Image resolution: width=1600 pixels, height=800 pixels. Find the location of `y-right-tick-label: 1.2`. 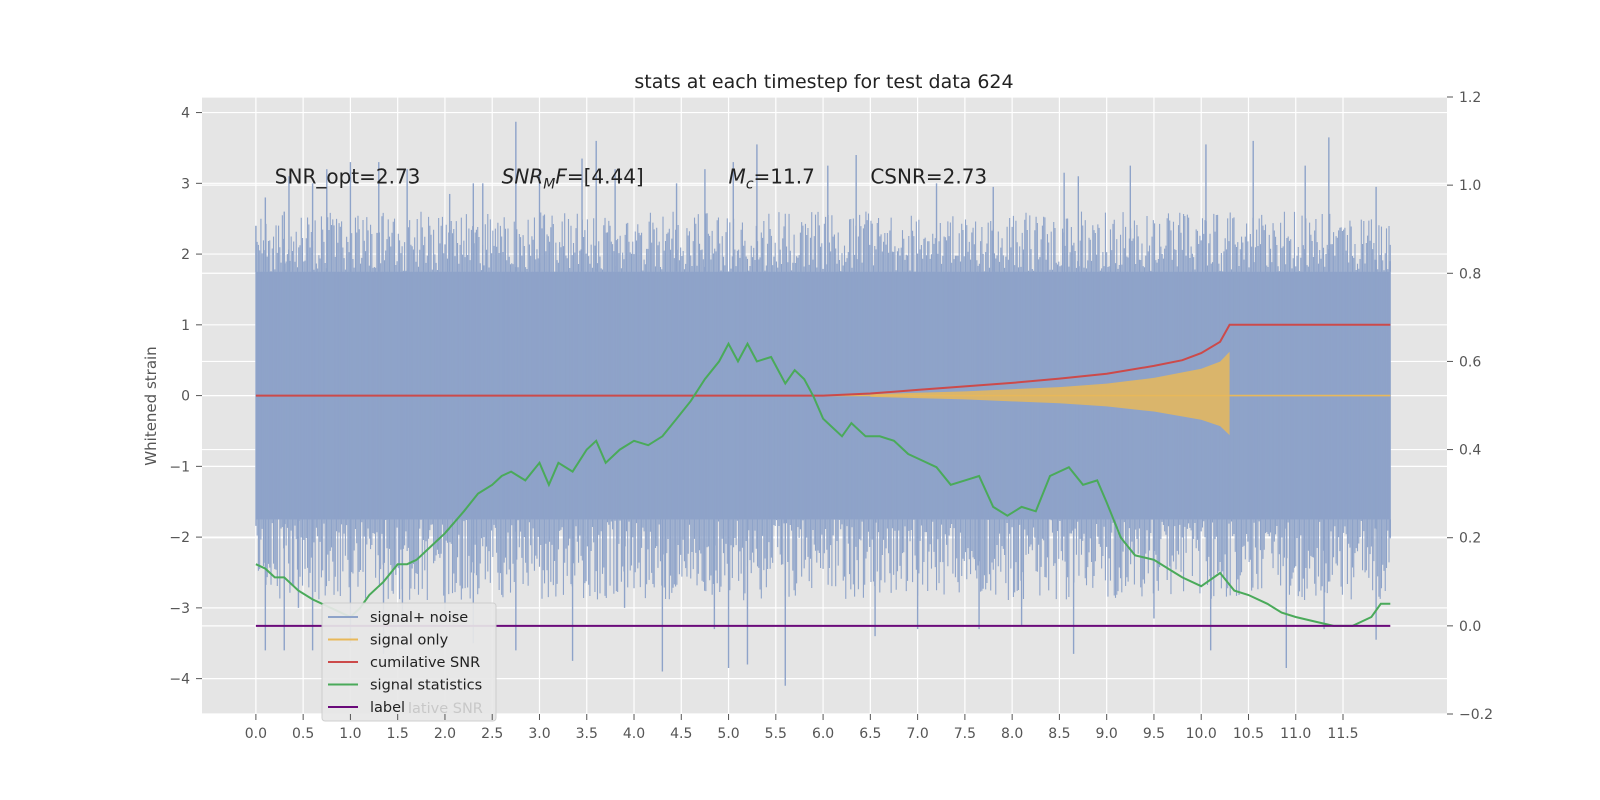

y-right-tick-label: 1.2 is located at coordinates (1470, 98).